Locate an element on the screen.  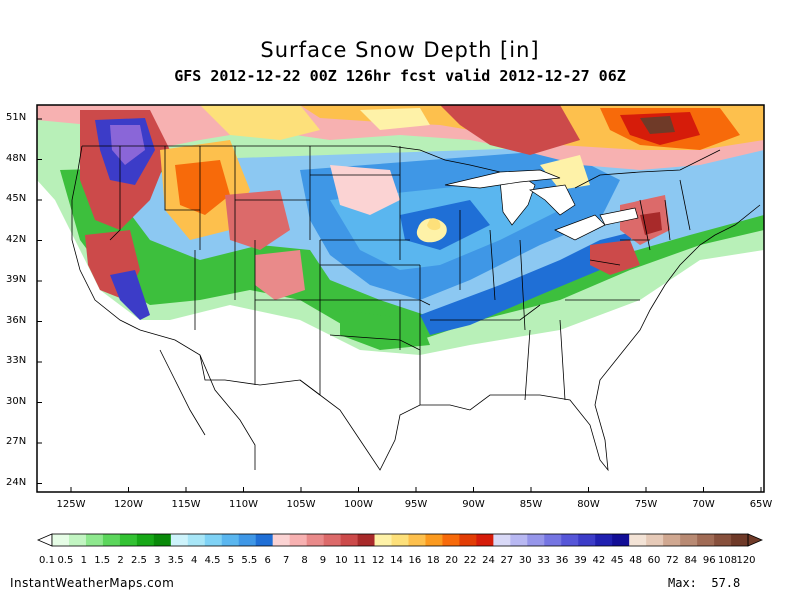
colorbar-label: 3 is located at coordinates (157, 560).